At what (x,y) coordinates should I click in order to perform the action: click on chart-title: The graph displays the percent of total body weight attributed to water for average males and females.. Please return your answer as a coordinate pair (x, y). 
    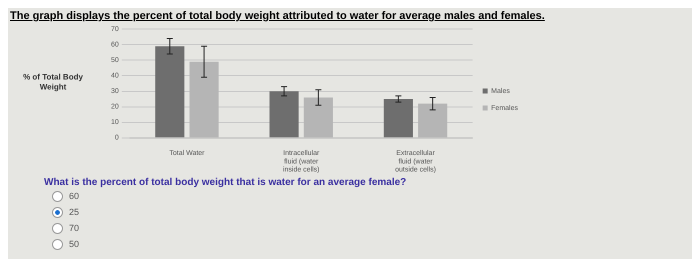
    Looking at the image, I should click on (277, 15).